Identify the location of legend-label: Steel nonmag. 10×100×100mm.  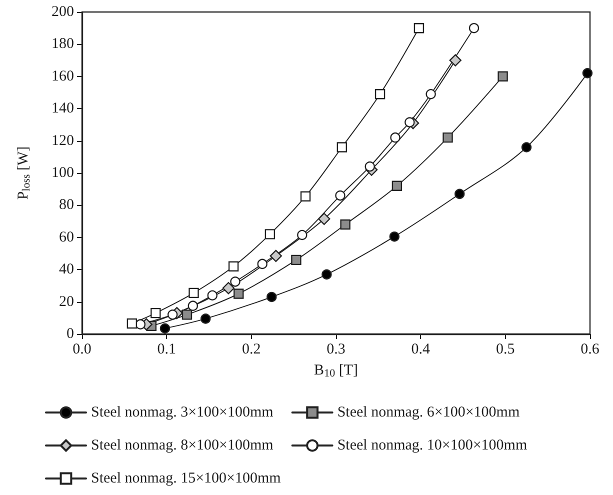
(432, 446).